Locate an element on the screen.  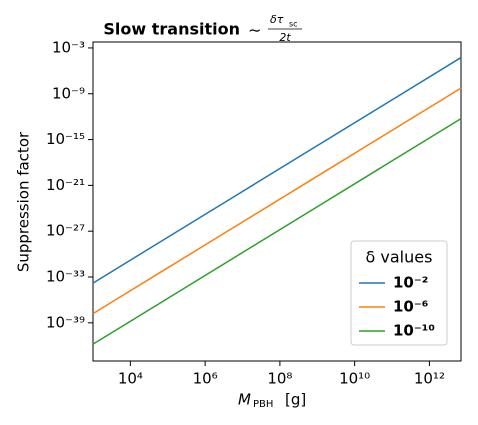
x-tick-label: 10⁶ is located at coordinates (205, 379).